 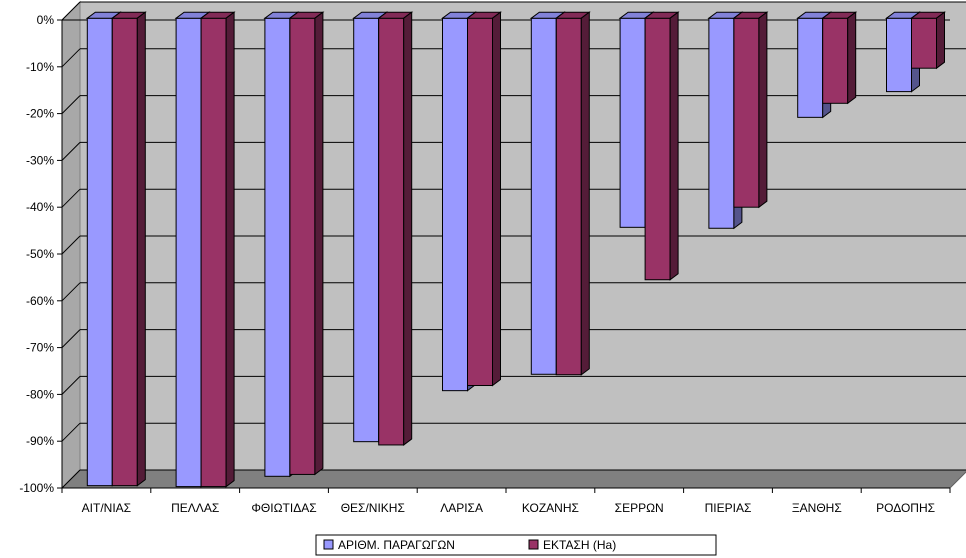 I want to click on y-tick-label: -50%, so click(x=40, y=254).